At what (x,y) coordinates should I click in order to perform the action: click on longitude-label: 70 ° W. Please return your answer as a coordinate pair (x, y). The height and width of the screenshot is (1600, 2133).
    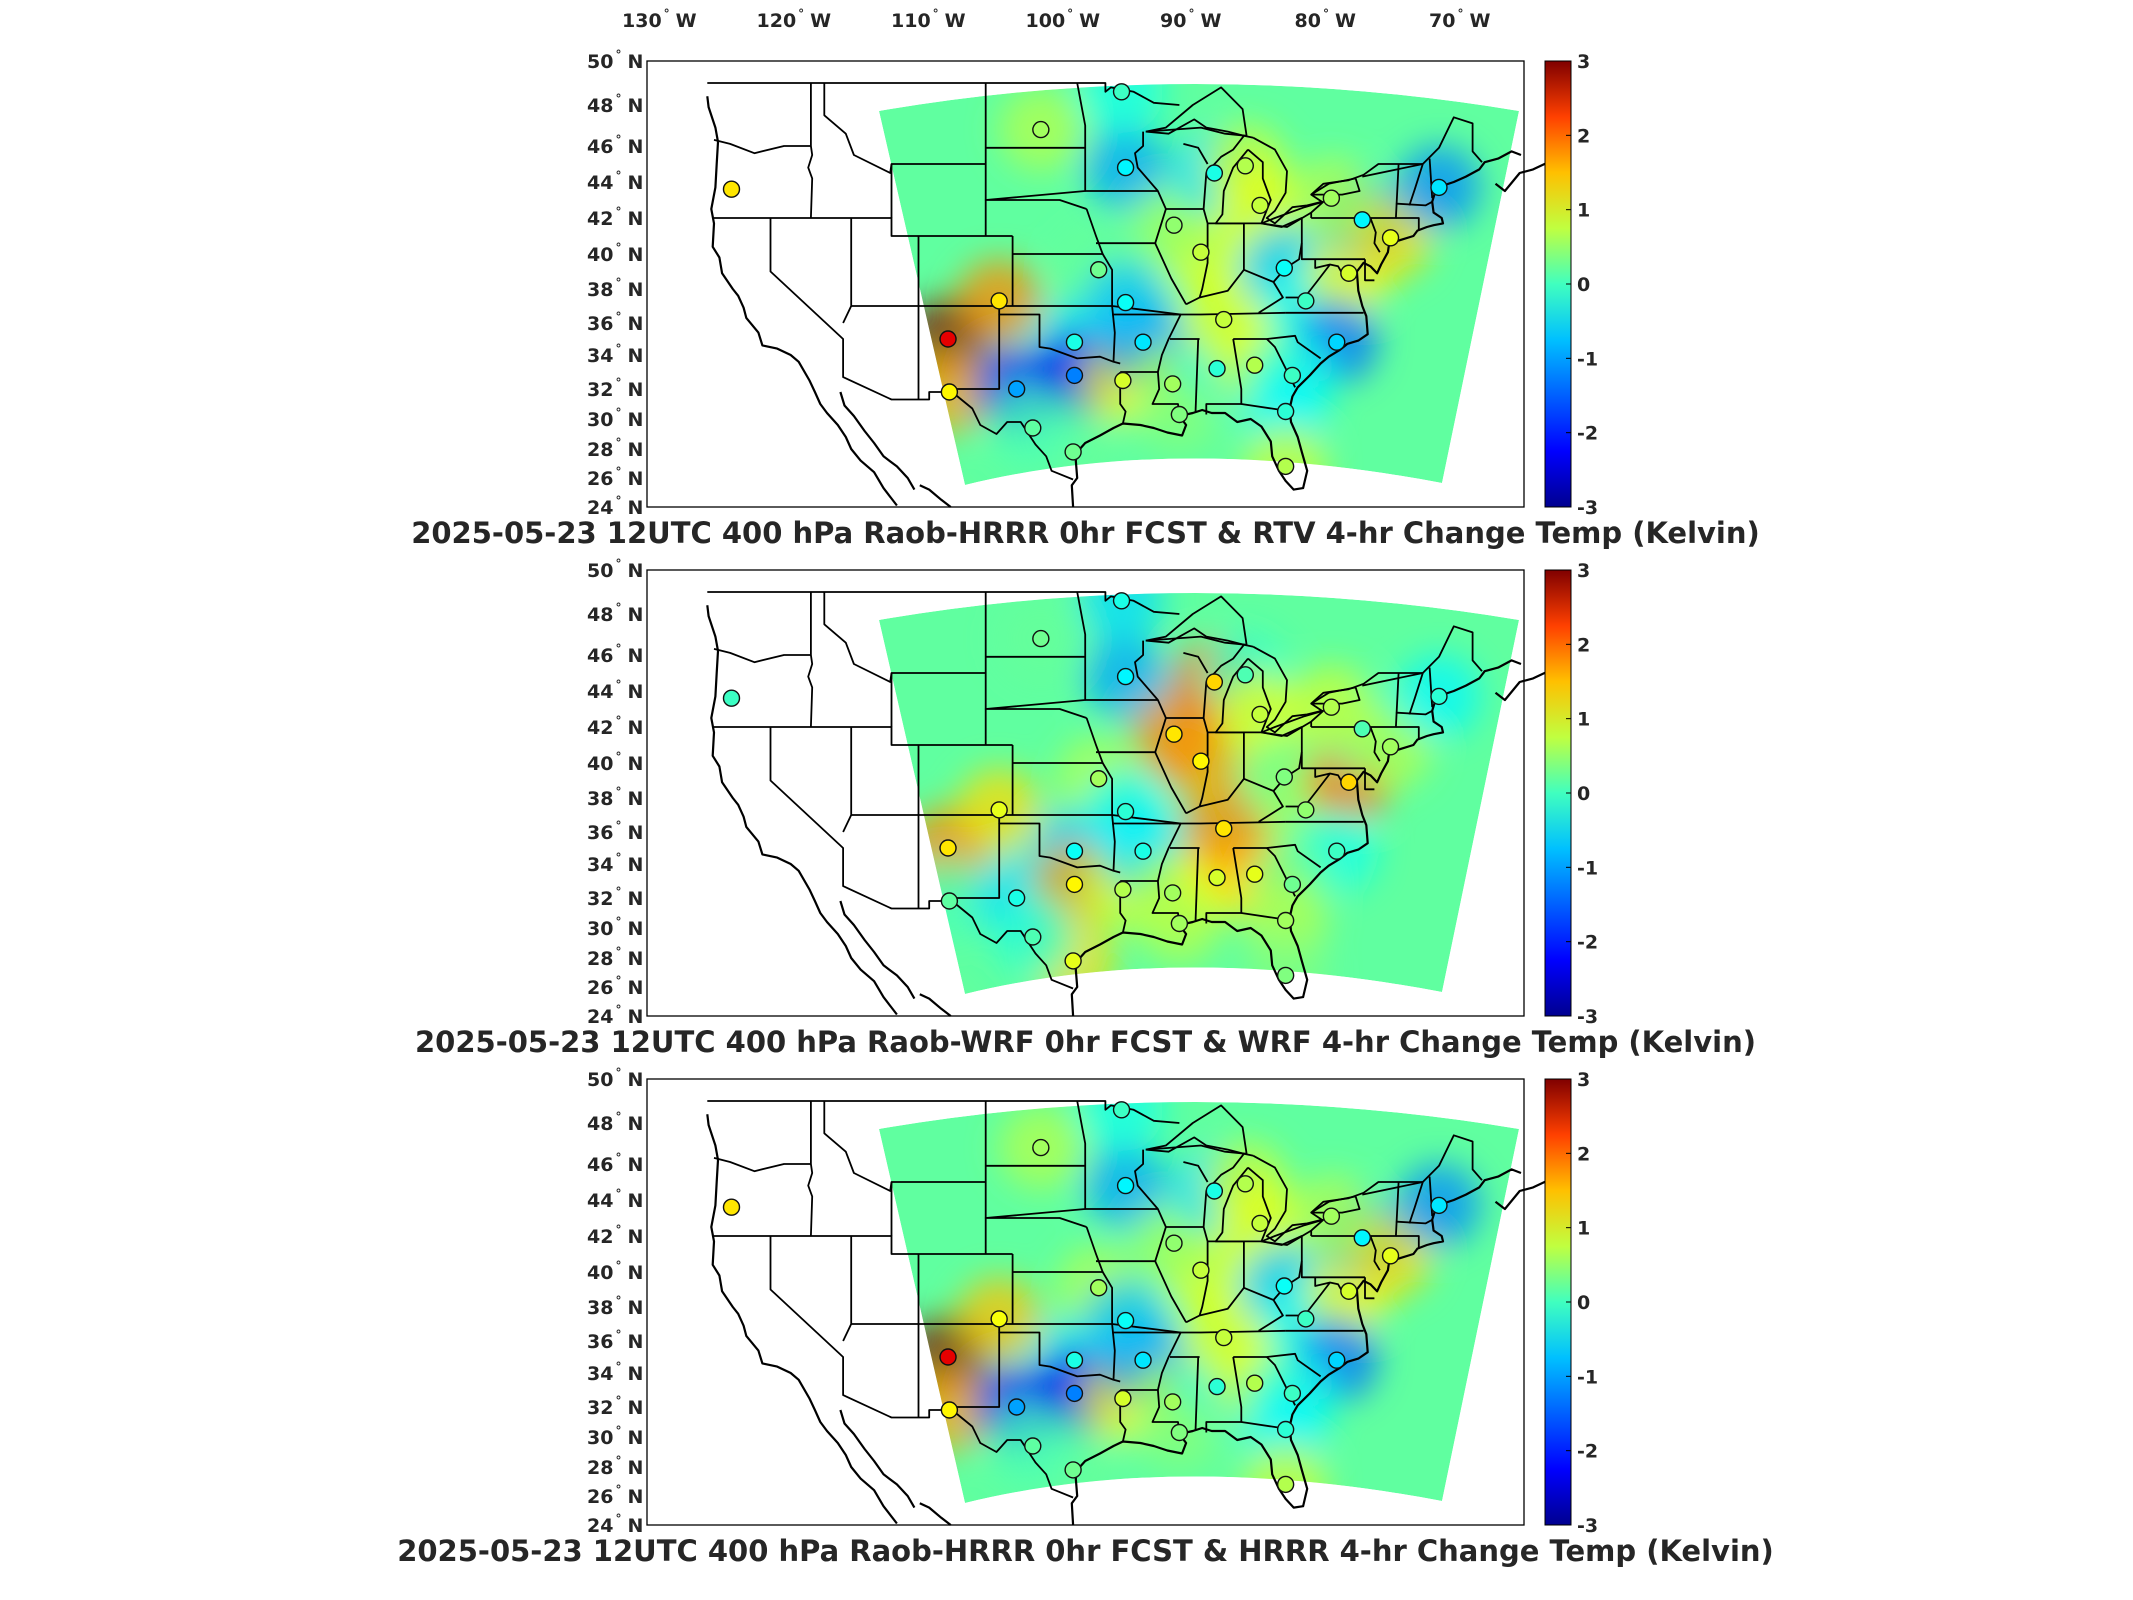
    Looking at the image, I should click on (1459, 19).